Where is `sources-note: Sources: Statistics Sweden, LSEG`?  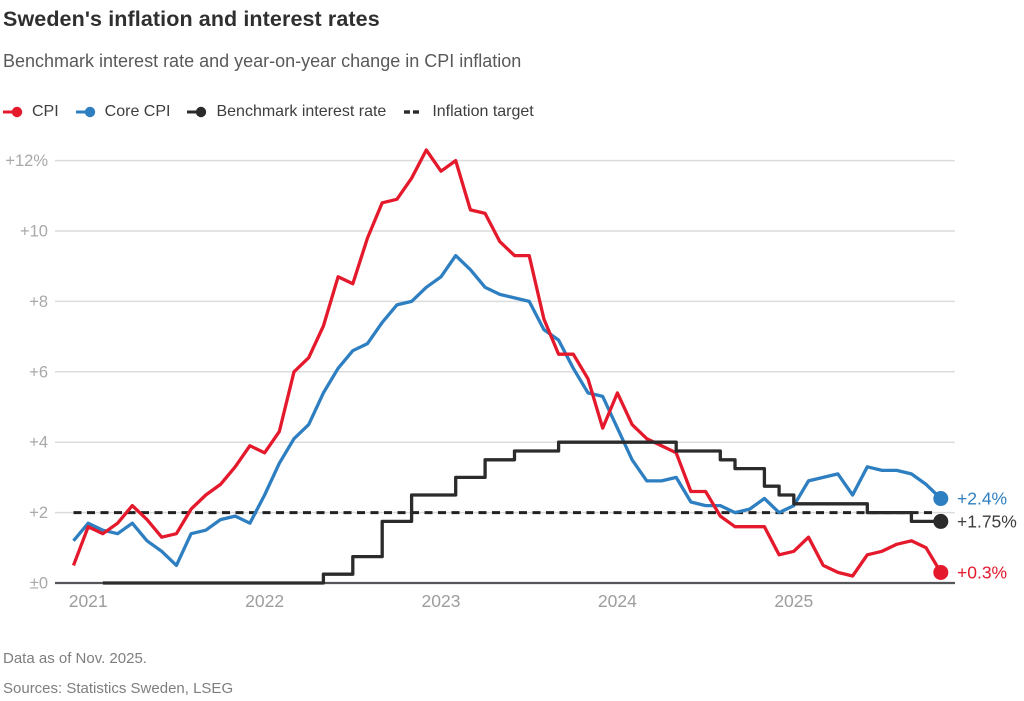
sources-note: Sources: Statistics Sweden, LSEG is located at coordinates (118, 688).